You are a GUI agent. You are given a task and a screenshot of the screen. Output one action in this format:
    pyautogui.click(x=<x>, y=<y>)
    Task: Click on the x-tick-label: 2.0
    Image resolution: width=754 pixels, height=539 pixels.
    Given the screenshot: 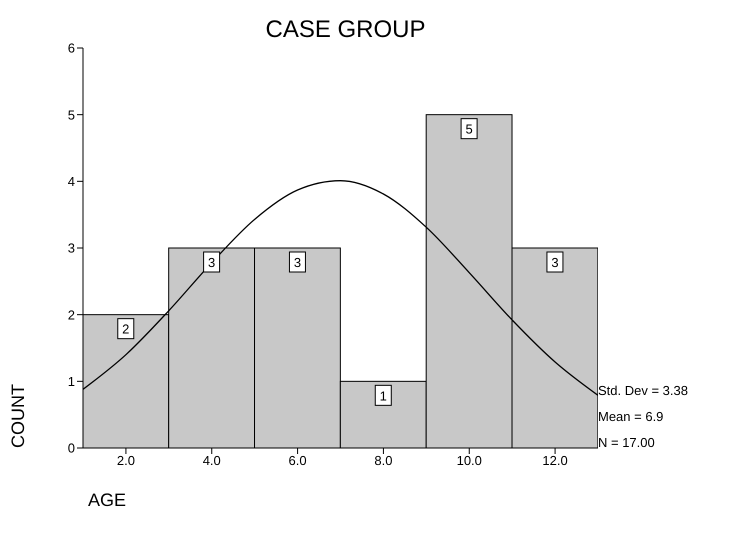 What is the action you would take?
    pyautogui.click(x=125, y=460)
    